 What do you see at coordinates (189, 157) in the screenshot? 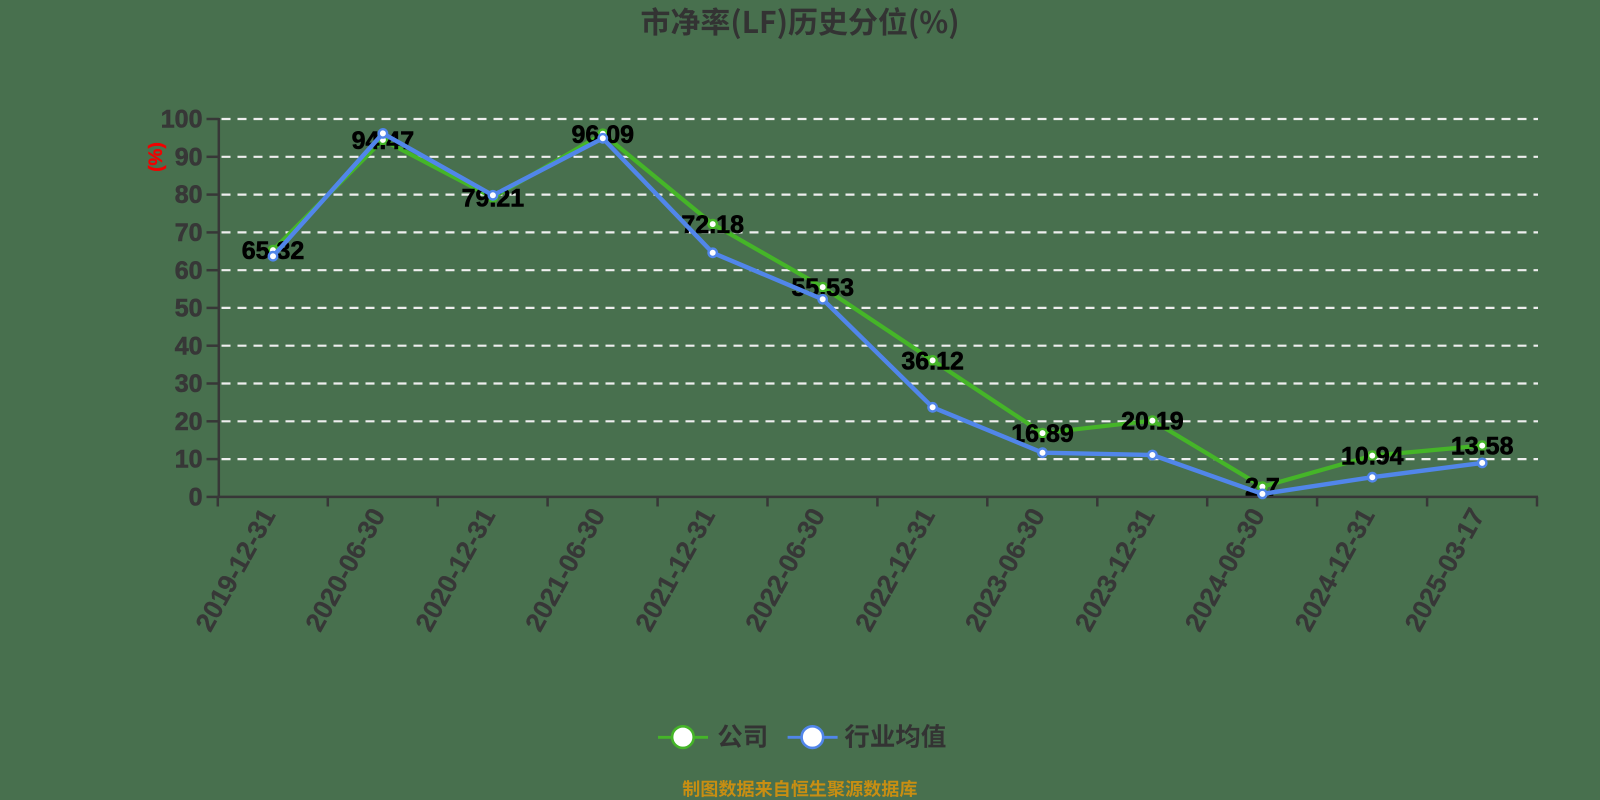
I see `svg-text: 90` at bounding box center [189, 157].